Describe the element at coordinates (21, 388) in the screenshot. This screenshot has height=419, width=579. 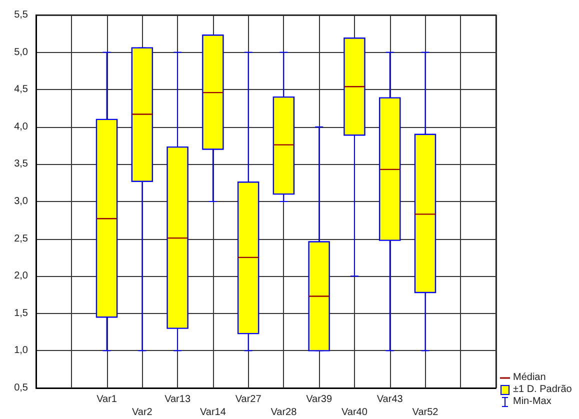
I see `y-tick-label: 0,5` at that location.